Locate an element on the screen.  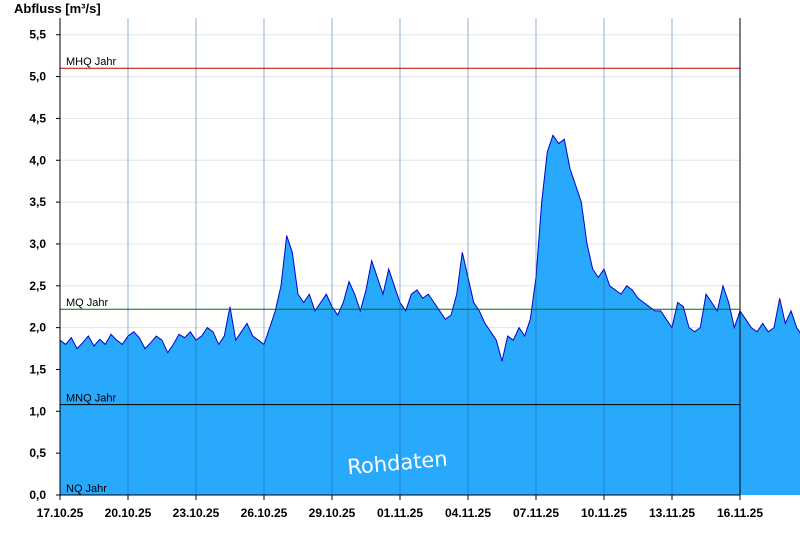
y-tick-label: 2,5 is located at coordinates (37, 286).